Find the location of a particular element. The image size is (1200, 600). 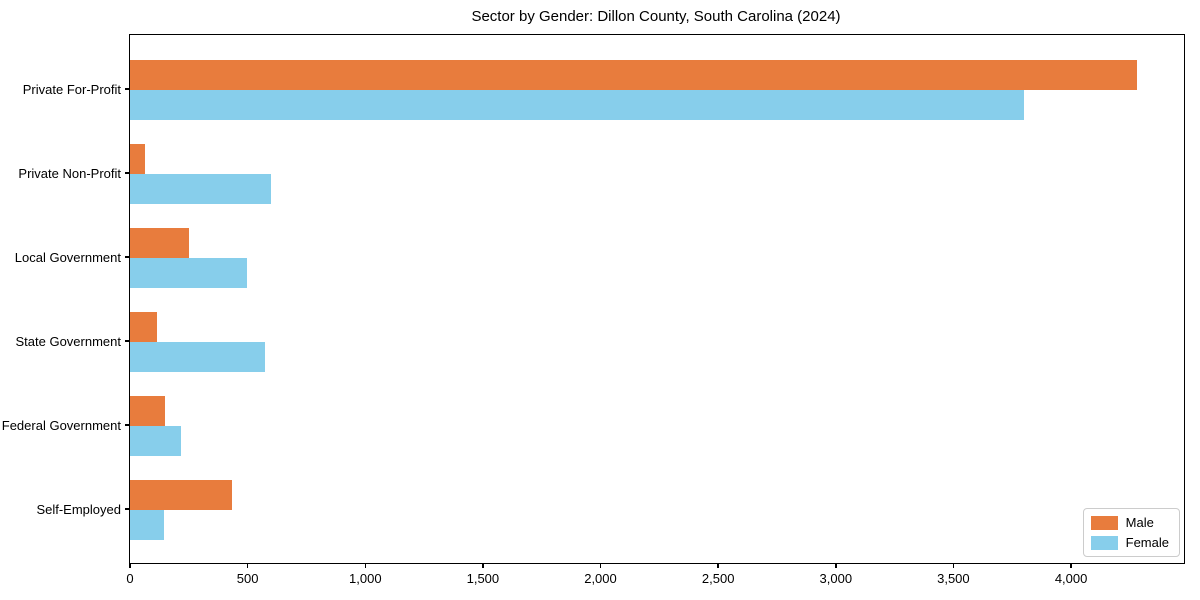

legend: Male Female is located at coordinates (1131, 532).